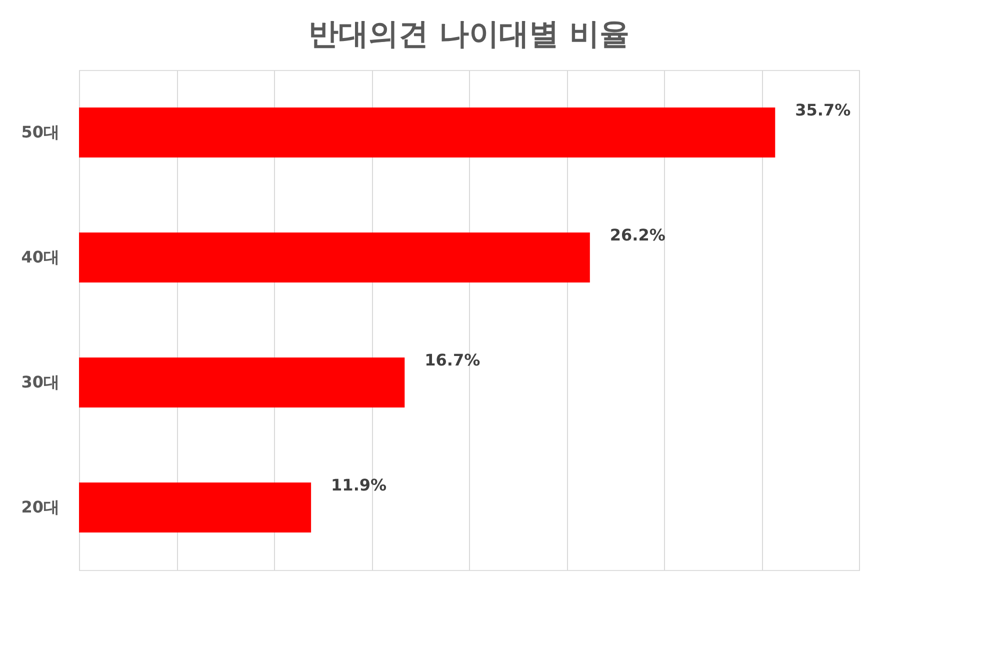  I want to click on data-label: 16.7%, so click(452, 360).